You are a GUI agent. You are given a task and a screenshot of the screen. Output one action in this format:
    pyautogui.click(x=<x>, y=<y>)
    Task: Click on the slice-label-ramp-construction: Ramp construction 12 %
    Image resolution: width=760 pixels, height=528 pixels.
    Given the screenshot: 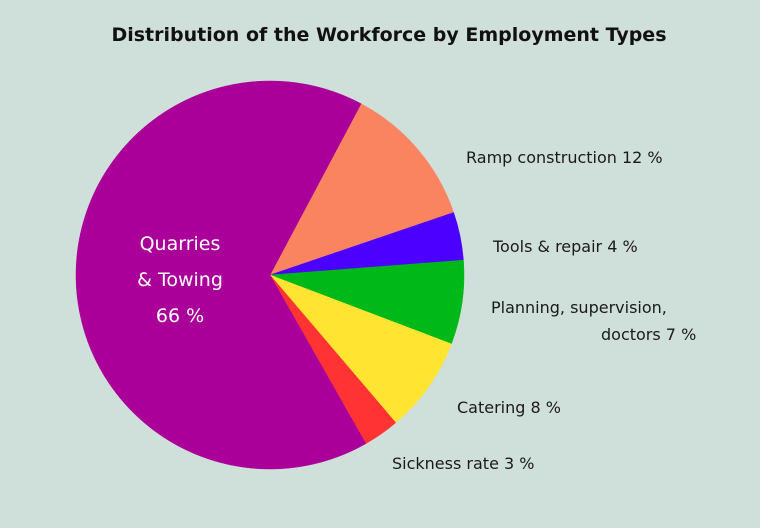 What is the action you would take?
    pyautogui.click(x=564, y=157)
    